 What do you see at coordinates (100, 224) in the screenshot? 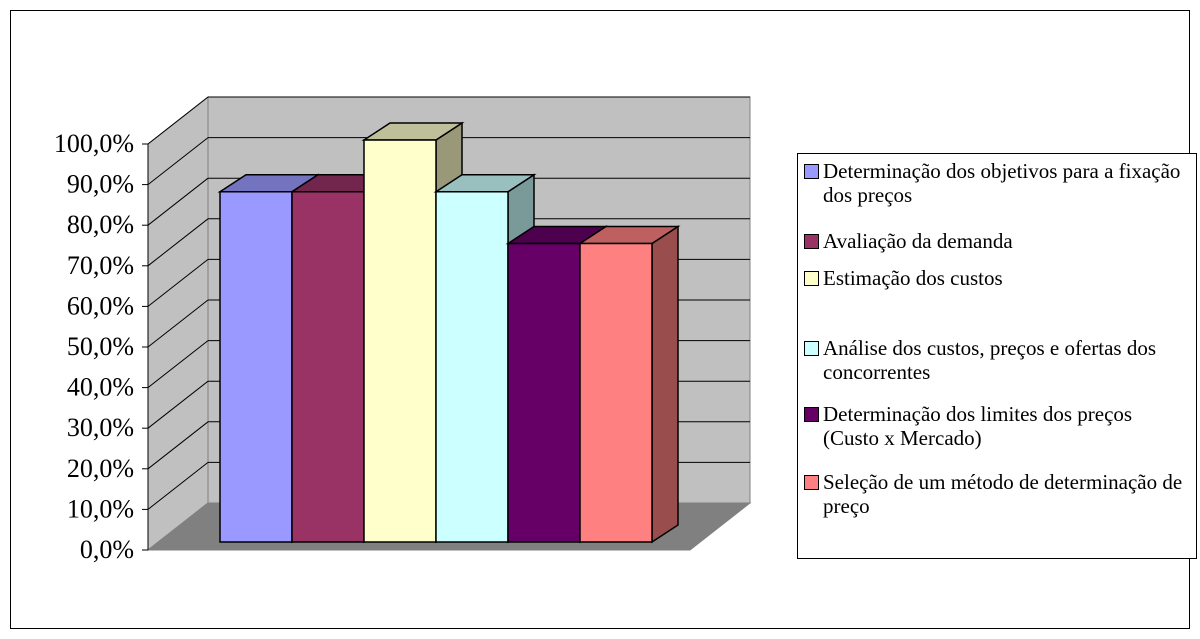
I see `y-tick-label: 80,0%` at bounding box center [100, 224].